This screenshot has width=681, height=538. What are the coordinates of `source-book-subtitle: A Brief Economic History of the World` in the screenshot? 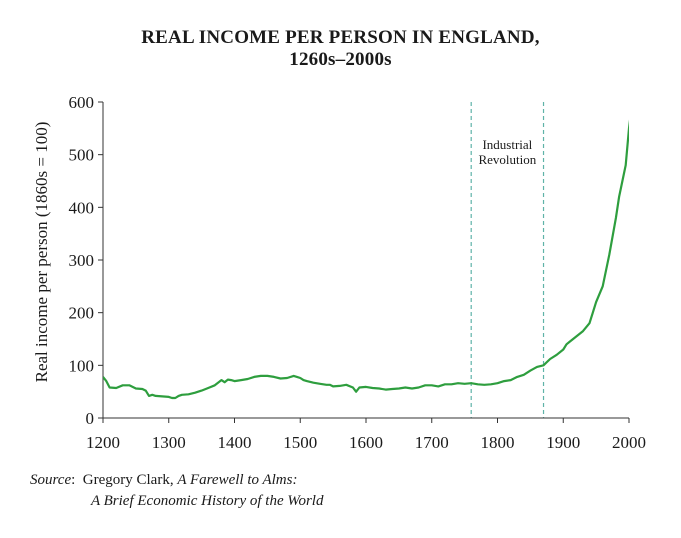 It's located at (207, 501).